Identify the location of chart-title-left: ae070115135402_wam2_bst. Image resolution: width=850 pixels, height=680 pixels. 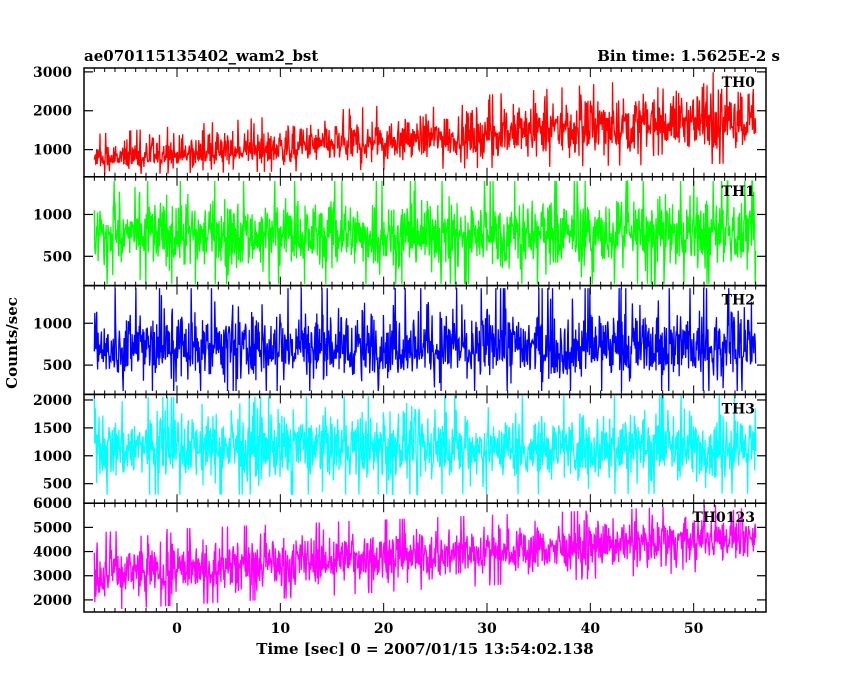
(201, 56).